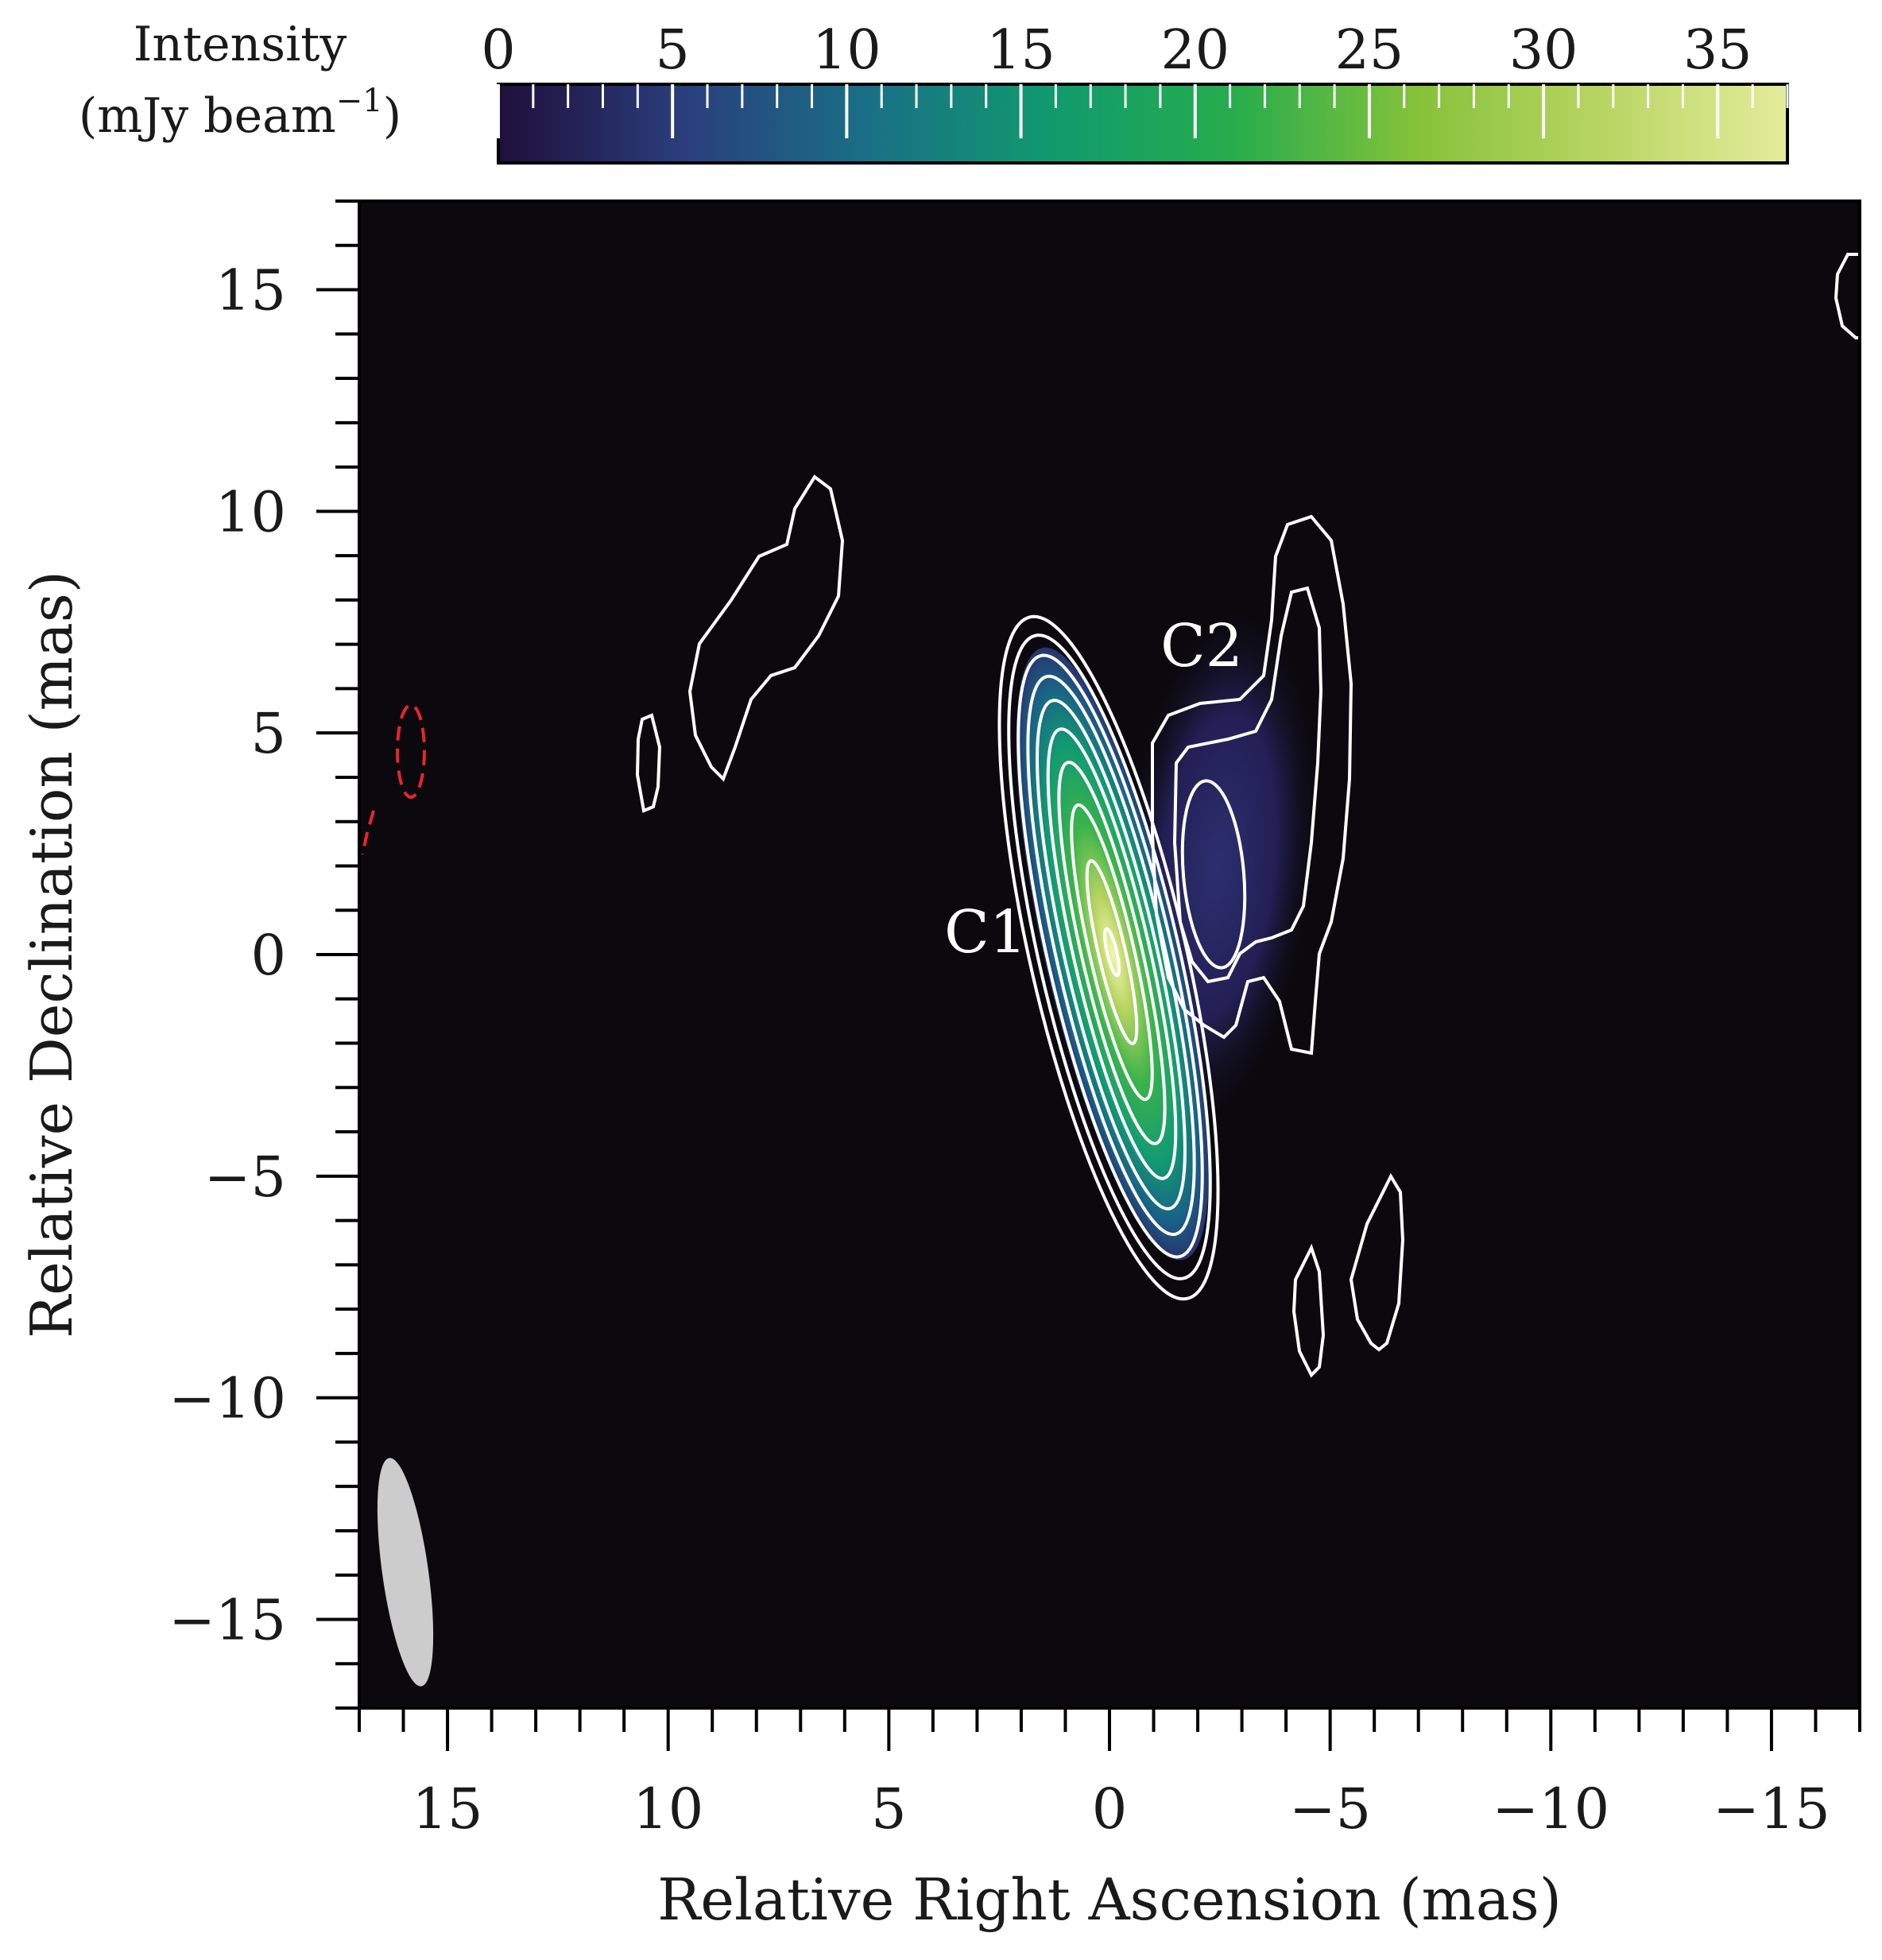  What do you see at coordinates (766, 628) in the screenshot?
I see `contour-north-east-blob` at bounding box center [766, 628].